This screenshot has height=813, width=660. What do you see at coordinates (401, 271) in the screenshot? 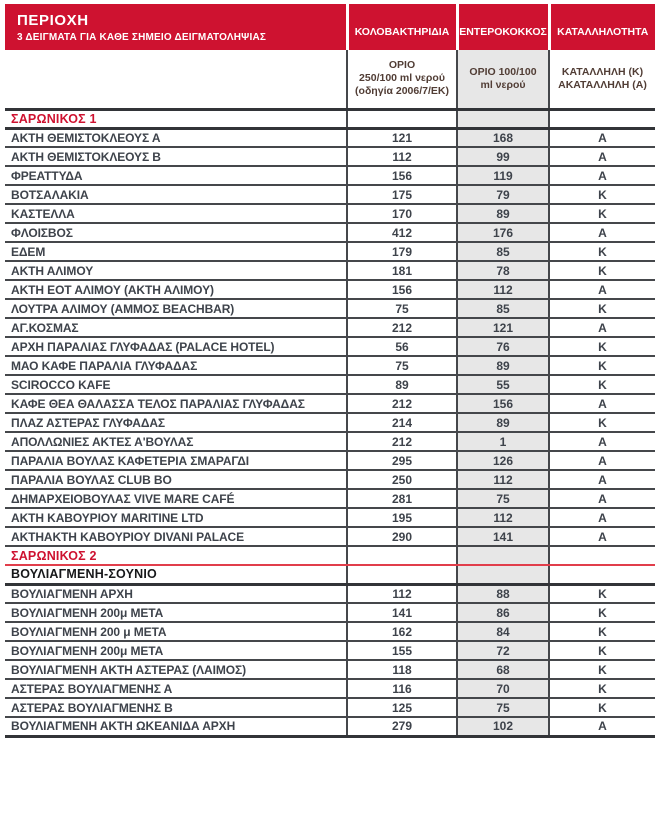
I see `coliform-value: 181` at bounding box center [401, 271].